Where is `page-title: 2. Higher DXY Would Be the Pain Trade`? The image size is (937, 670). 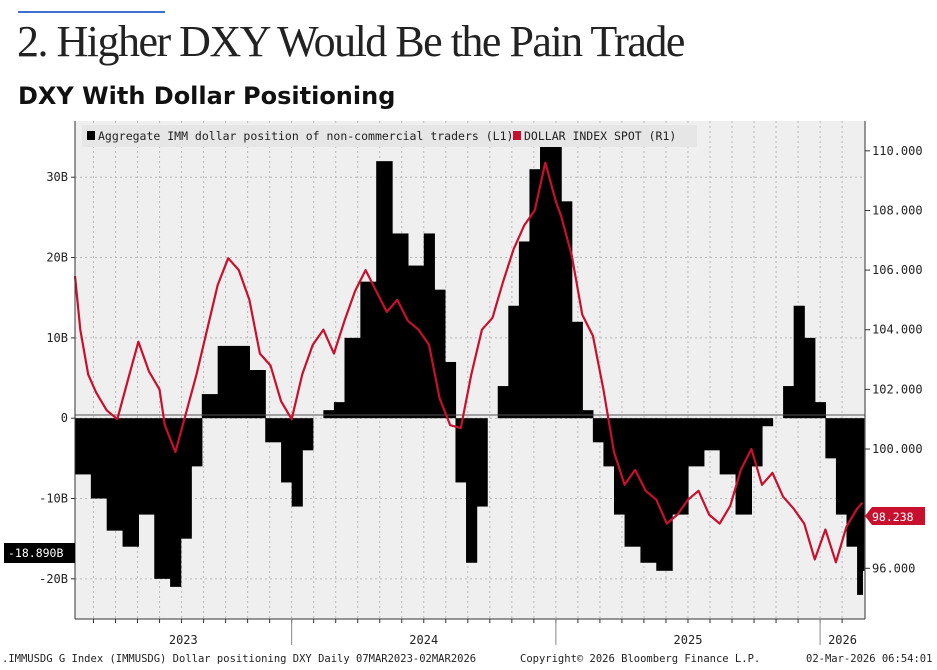
page-title: 2. Higher DXY Would Be the Pain Trade is located at coordinates (351, 41).